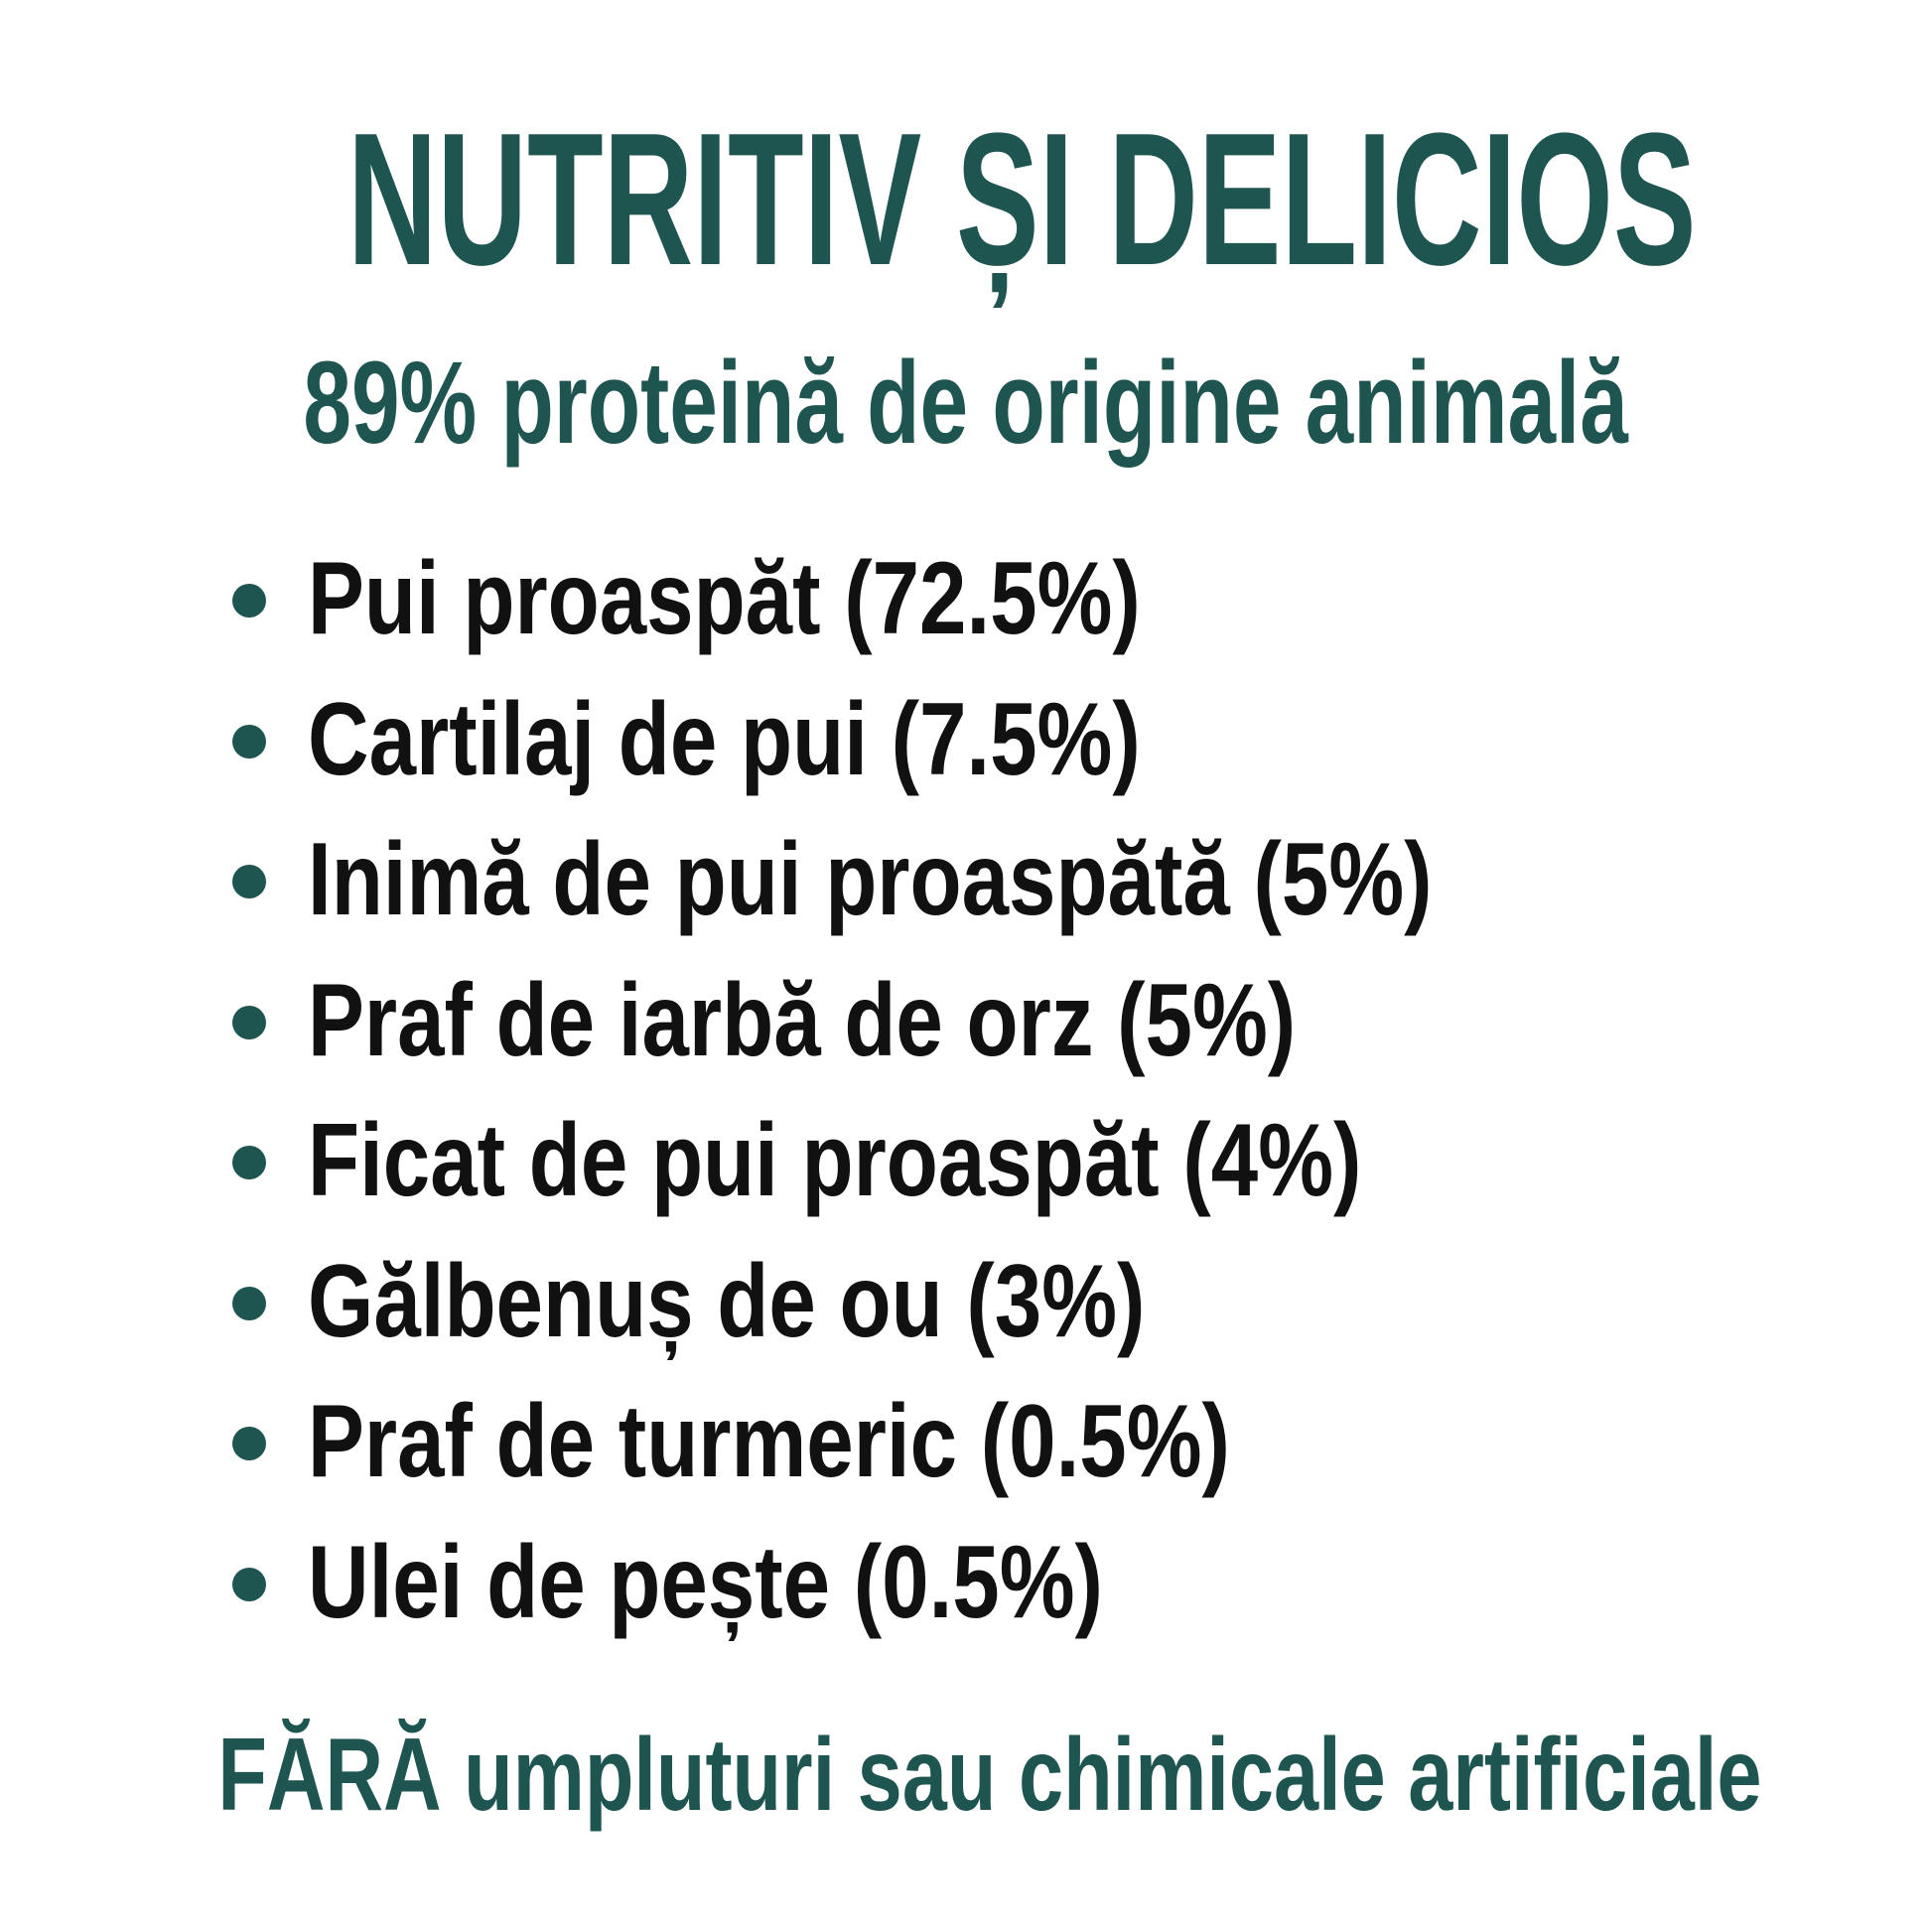 This screenshot has width=1932, height=1932. Describe the element at coordinates (769, 1441) in the screenshot. I see `ingredient-label: Praf de turmeric (0.5%)` at that location.